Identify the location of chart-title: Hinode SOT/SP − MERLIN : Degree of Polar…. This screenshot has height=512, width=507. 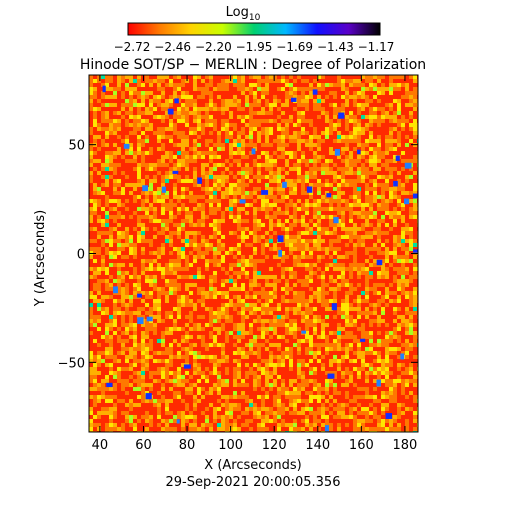
(253, 65).